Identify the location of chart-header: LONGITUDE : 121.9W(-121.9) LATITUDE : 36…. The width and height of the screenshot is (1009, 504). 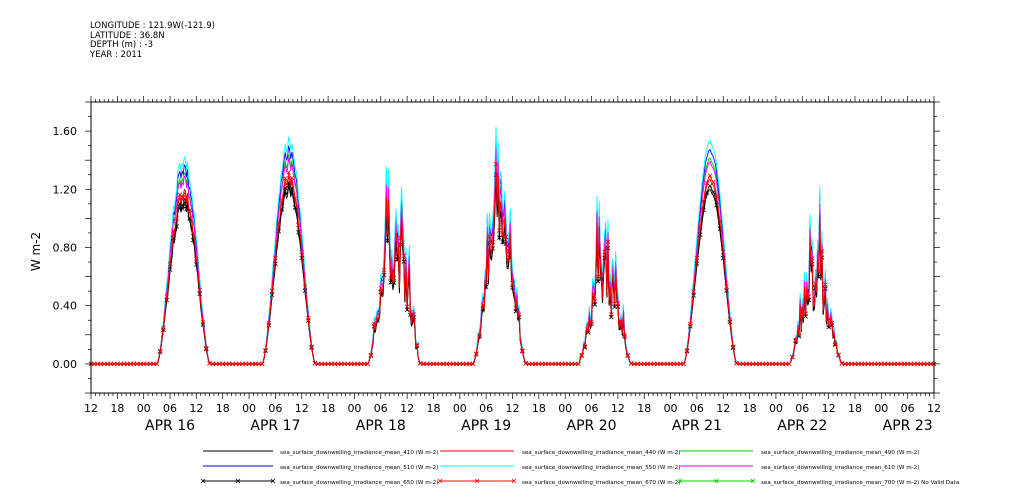
(152, 40).